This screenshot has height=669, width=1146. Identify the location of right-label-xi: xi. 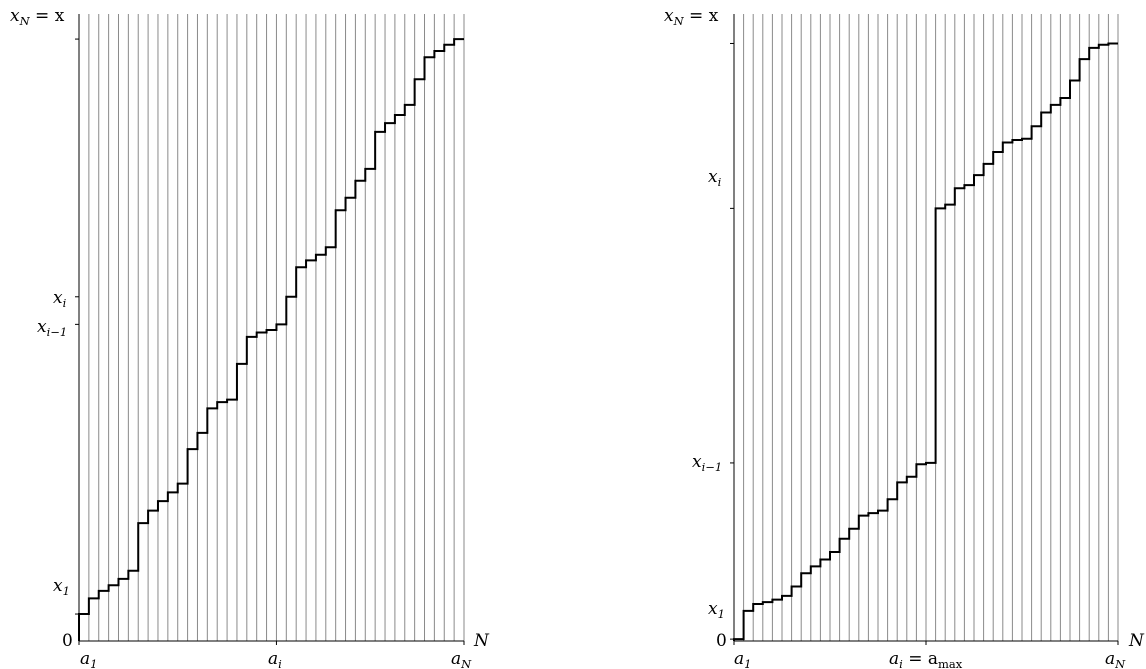
(715, 178).